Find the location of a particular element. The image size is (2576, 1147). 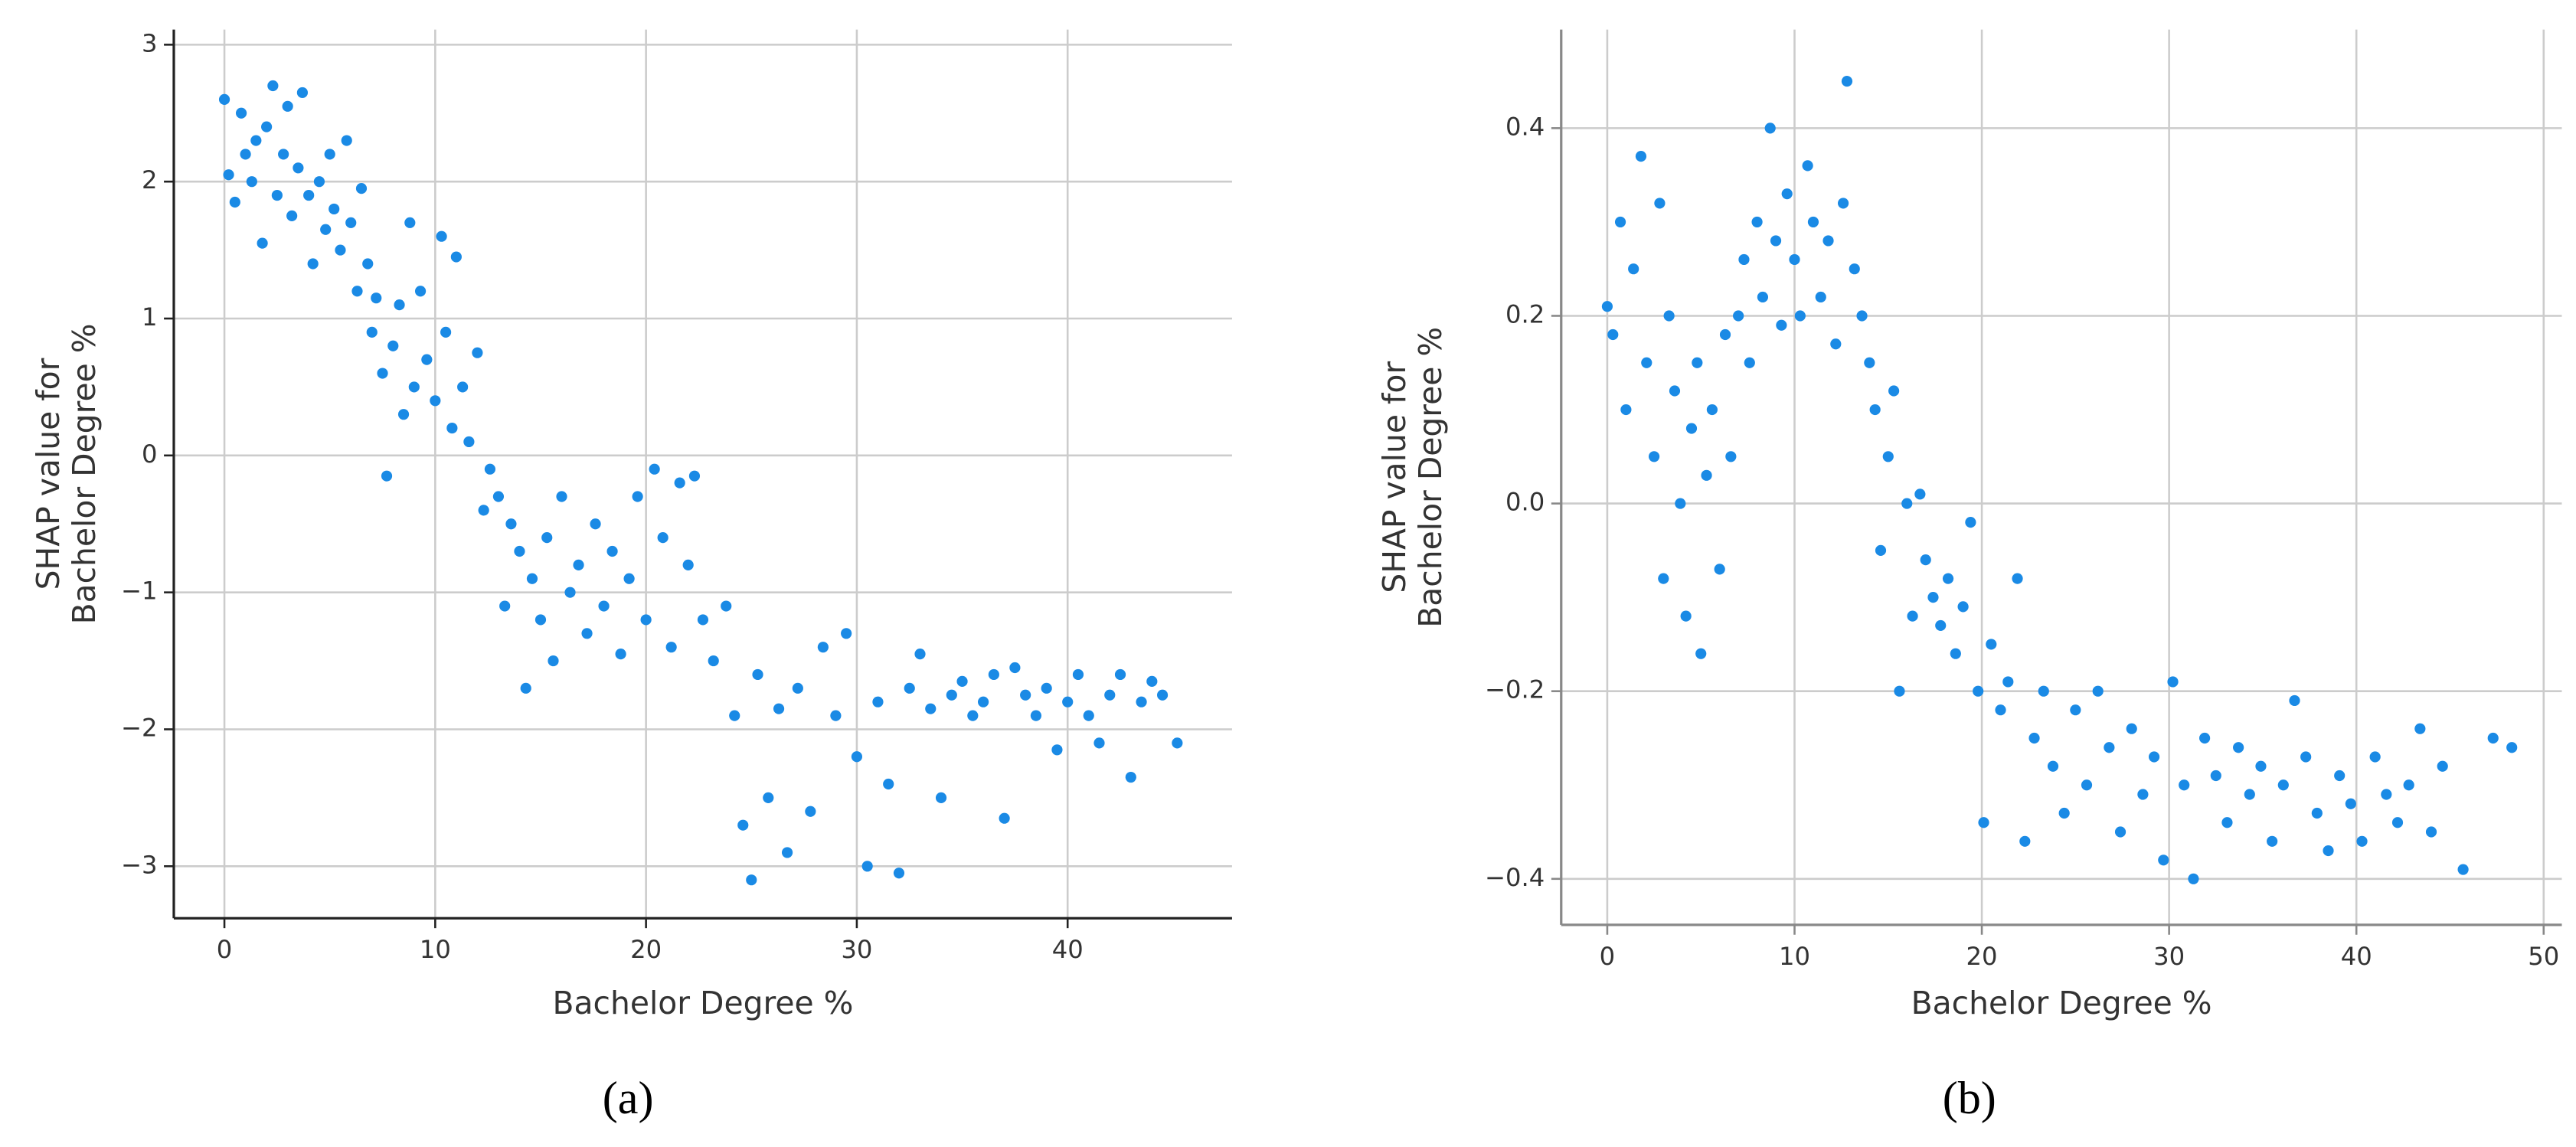

x-tick-label: 0 is located at coordinates (1608, 956).